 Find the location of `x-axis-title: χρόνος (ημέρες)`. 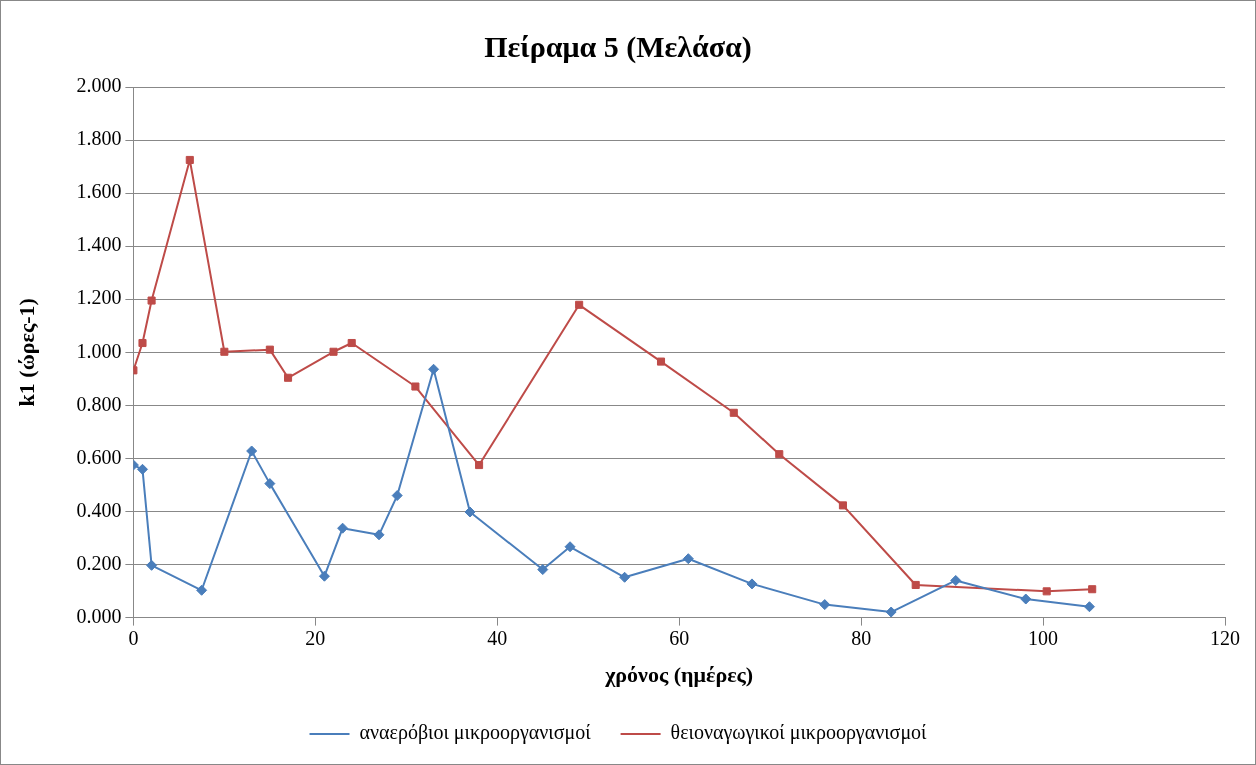

x-axis-title: χρόνος (ημέρες) is located at coordinates (679, 675).